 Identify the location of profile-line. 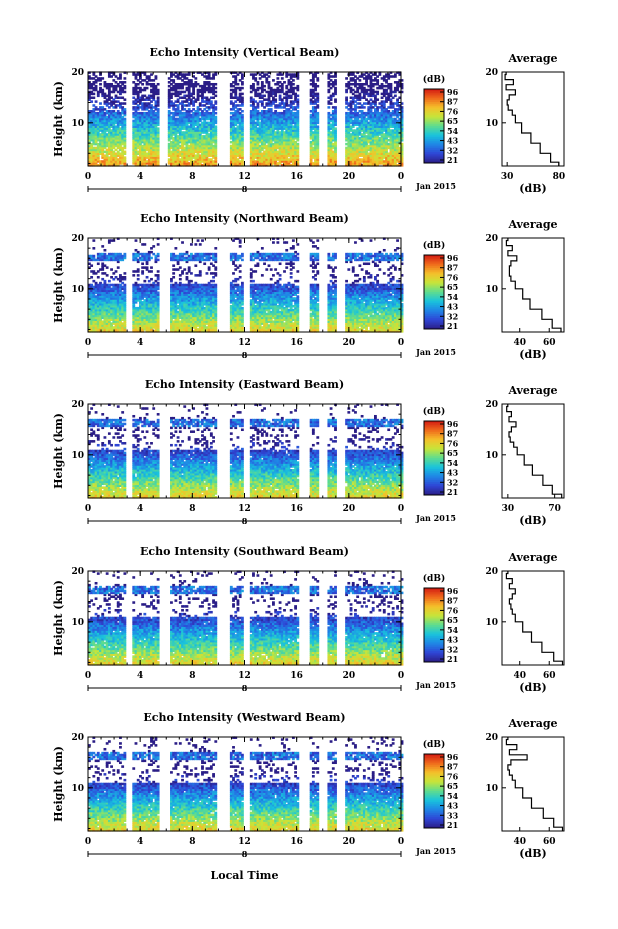
(534, 784).